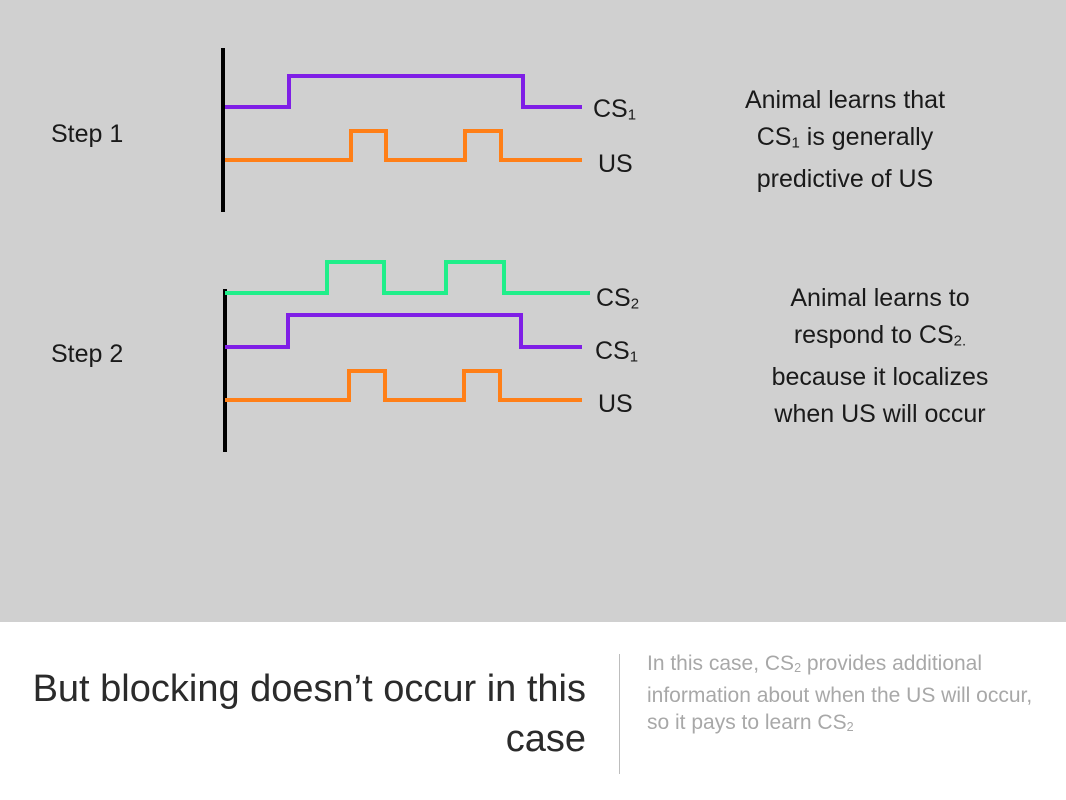  Describe the element at coordinates (615, 164) in the screenshot. I see `step1-us-label: US` at that location.